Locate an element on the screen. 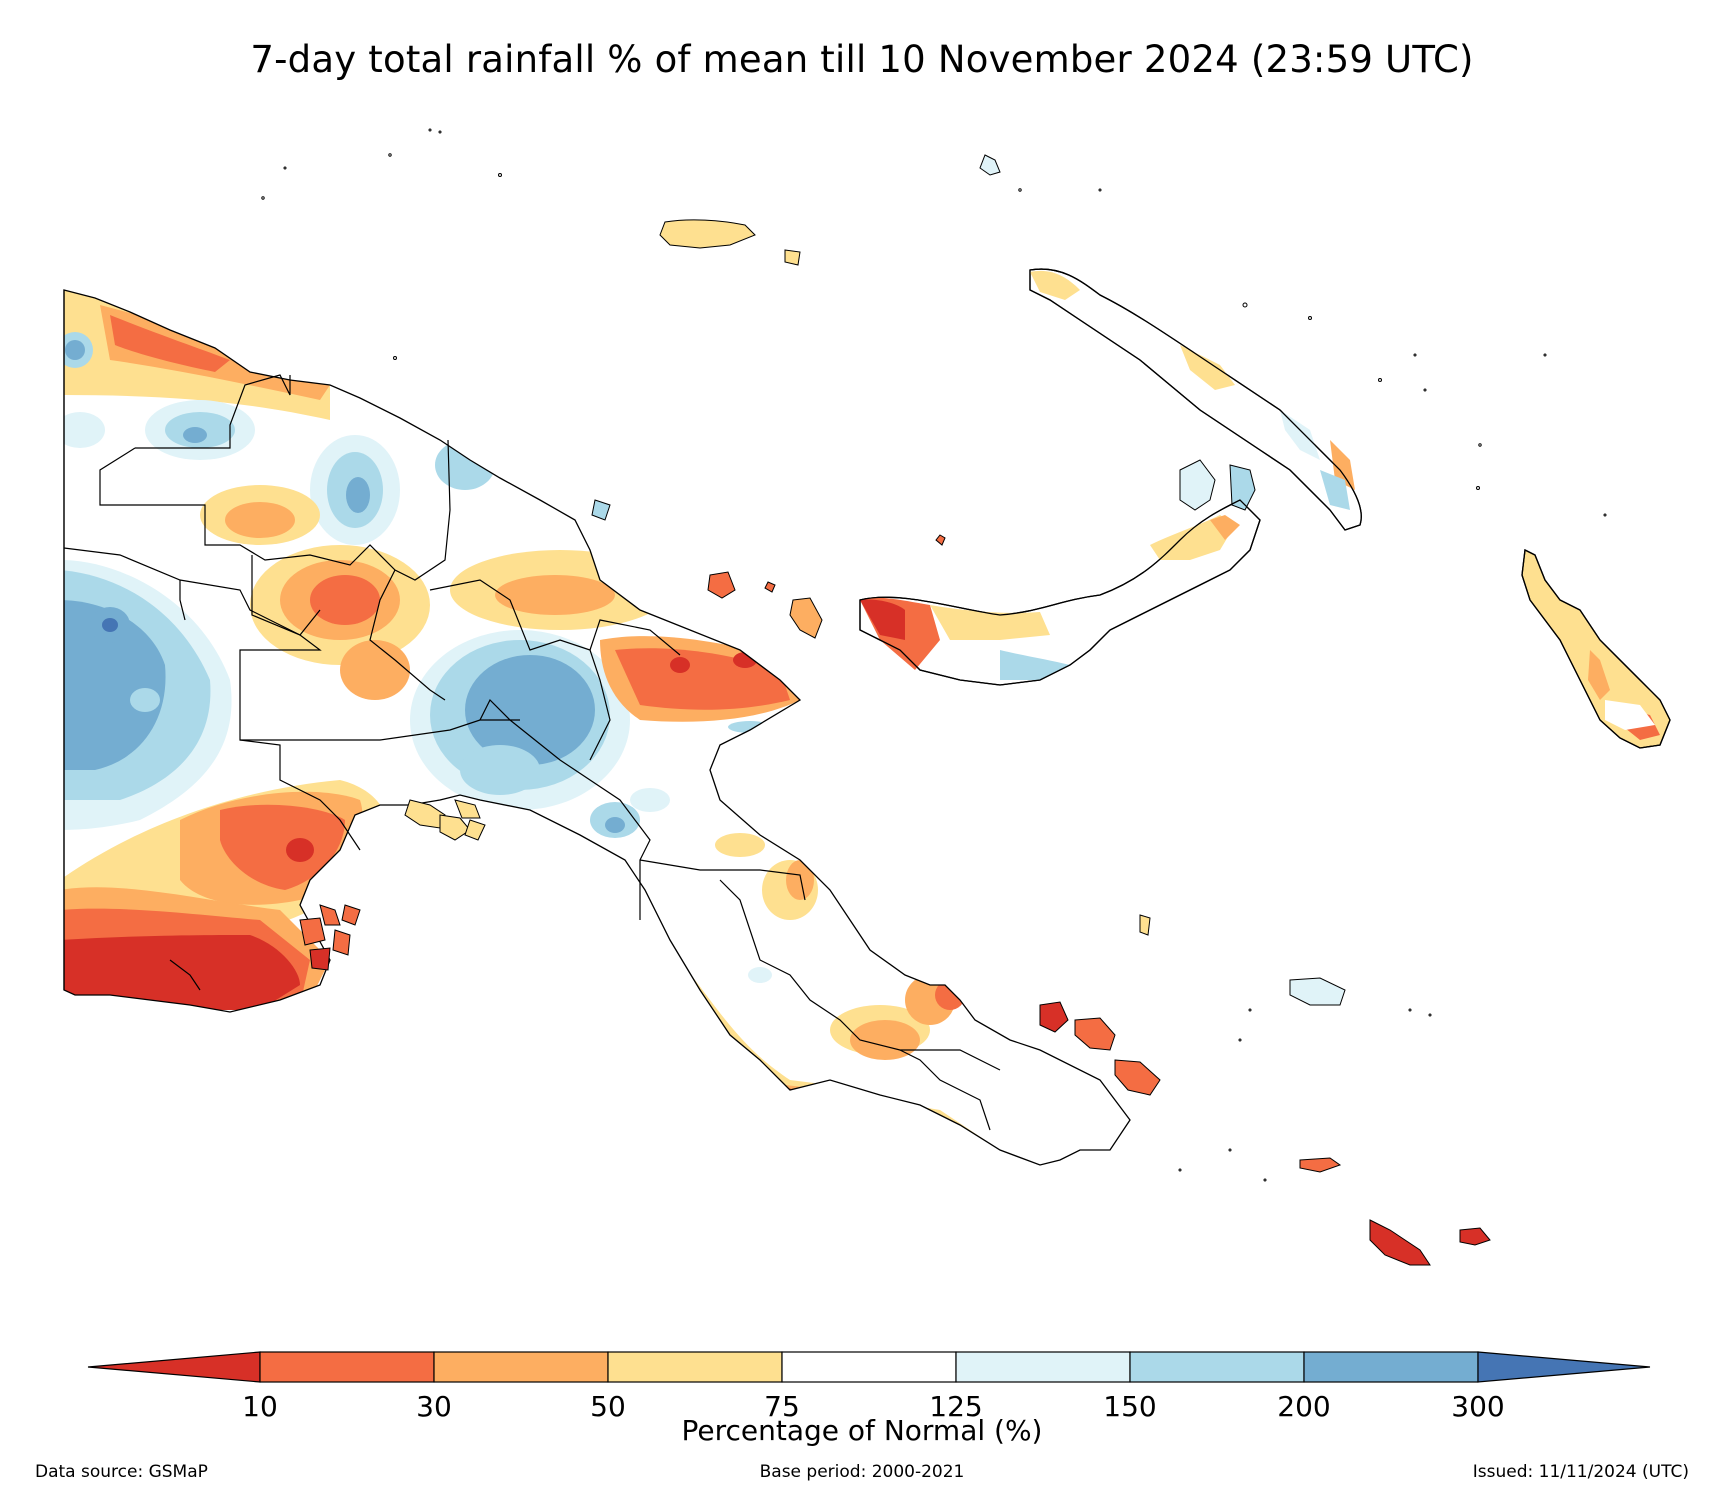  issued-date-note: Issued: 11/11/2024 (UTC) is located at coordinates (1580, 1472).